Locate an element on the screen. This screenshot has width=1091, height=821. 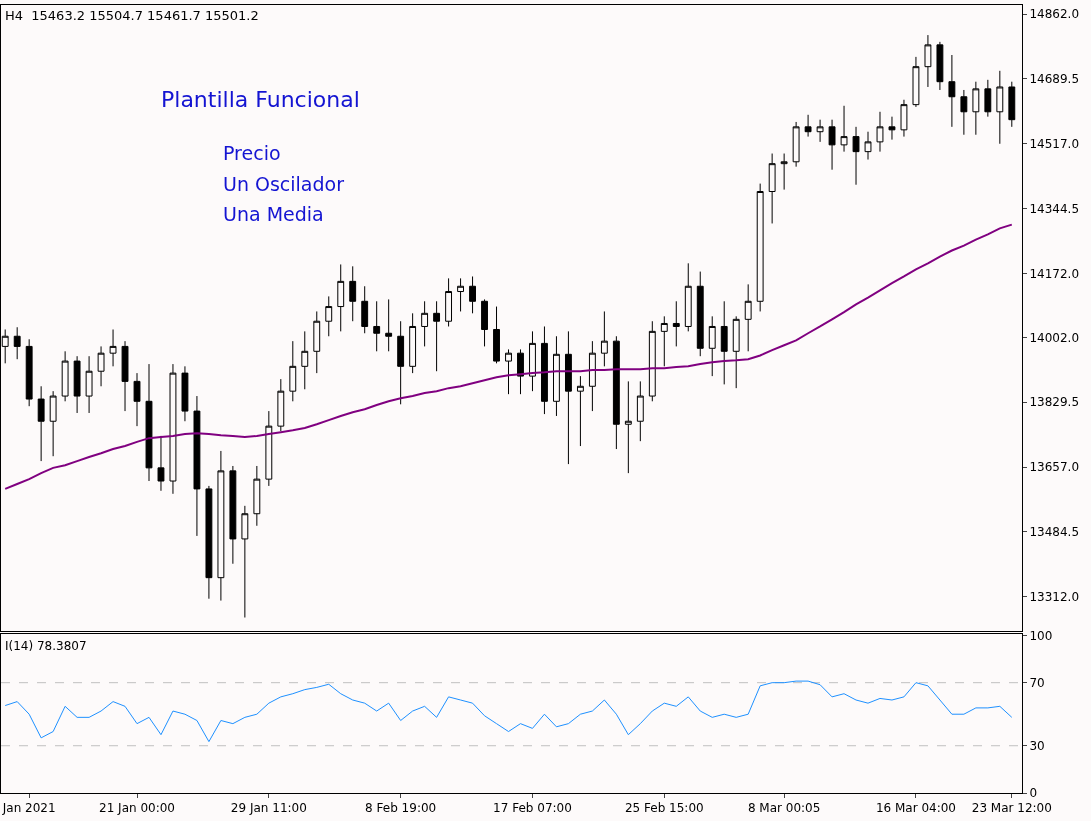
x-tick-label: 8 Feb 19:00 is located at coordinates (401, 808).